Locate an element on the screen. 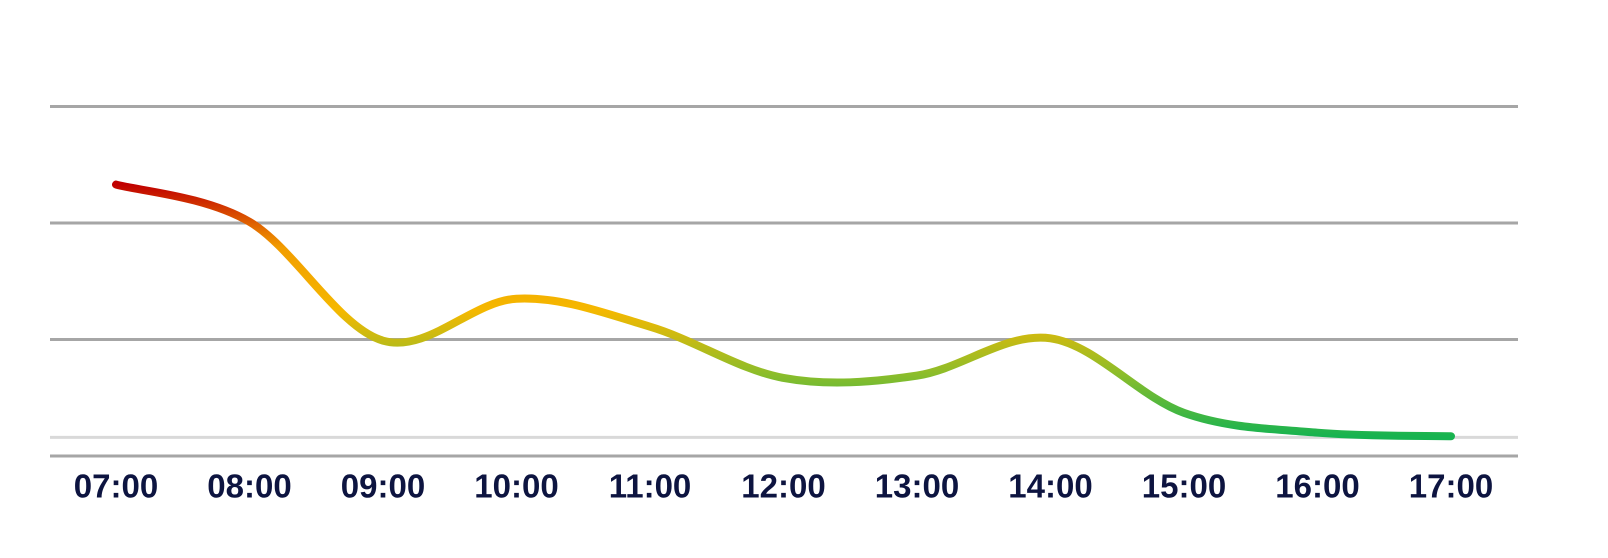 Image resolution: width=1608 pixels, height=558 pixels. x-tick-label: 14:00 is located at coordinates (1050, 486).